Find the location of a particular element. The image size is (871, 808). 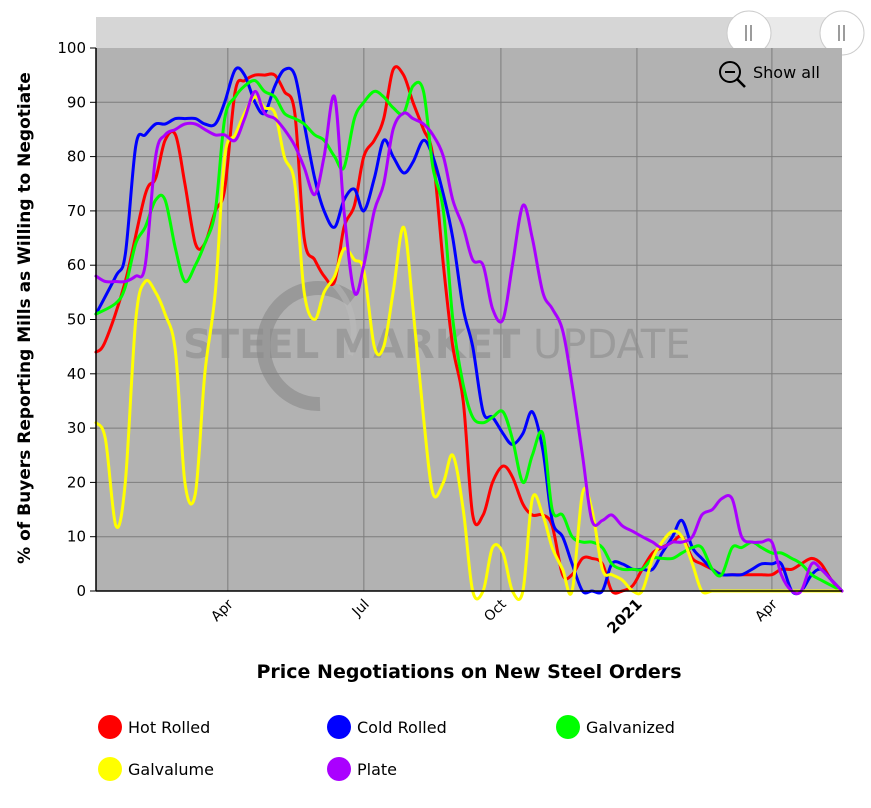

watermark-text: STEEL MARKET UPDATE is located at coordinates (437, 345).